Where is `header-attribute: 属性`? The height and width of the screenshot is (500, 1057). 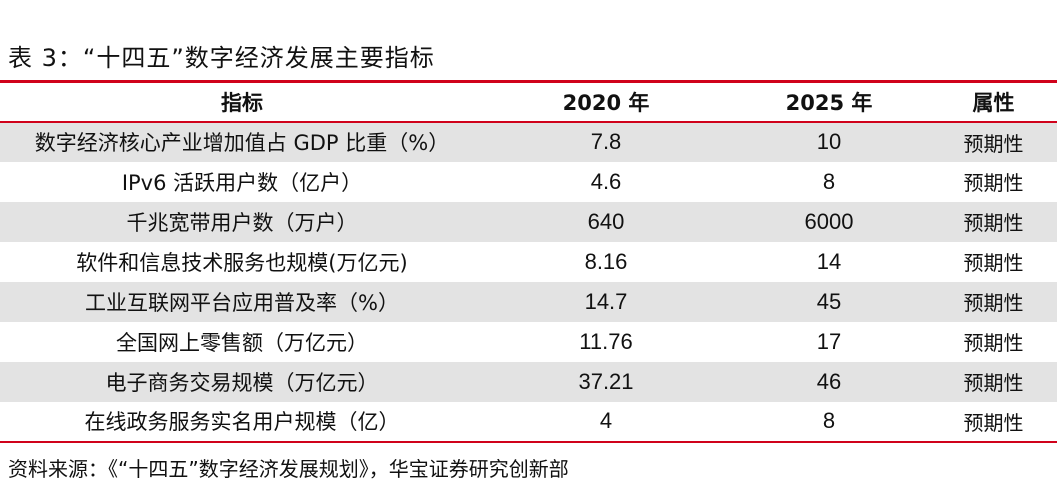
header-attribute: 属性 is located at coordinates (993, 102).